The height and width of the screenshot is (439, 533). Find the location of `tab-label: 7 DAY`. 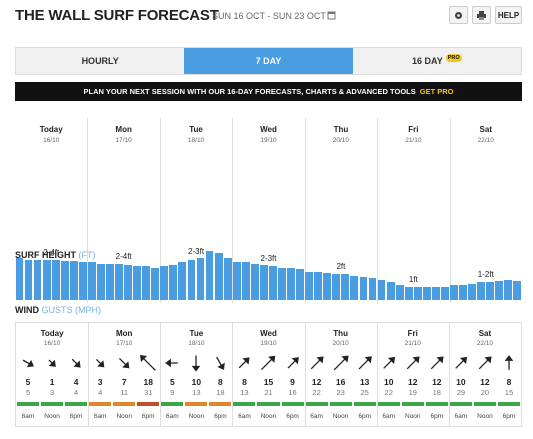

tab-label: 7 DAY is located at coordinates (268, 61).